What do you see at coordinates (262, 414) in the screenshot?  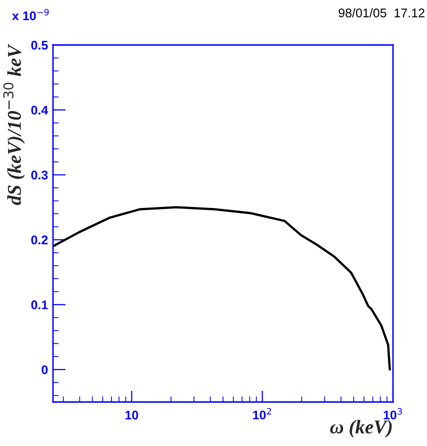 I see `x-tick-label: 10$^{2}$` at bounding box center [262, 414].